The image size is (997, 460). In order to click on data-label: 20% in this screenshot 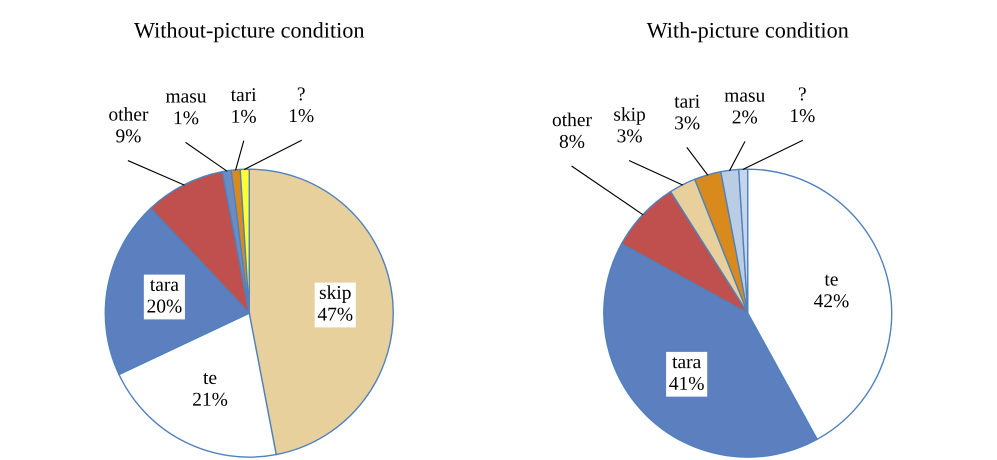, I will do `click(164, 306)`.